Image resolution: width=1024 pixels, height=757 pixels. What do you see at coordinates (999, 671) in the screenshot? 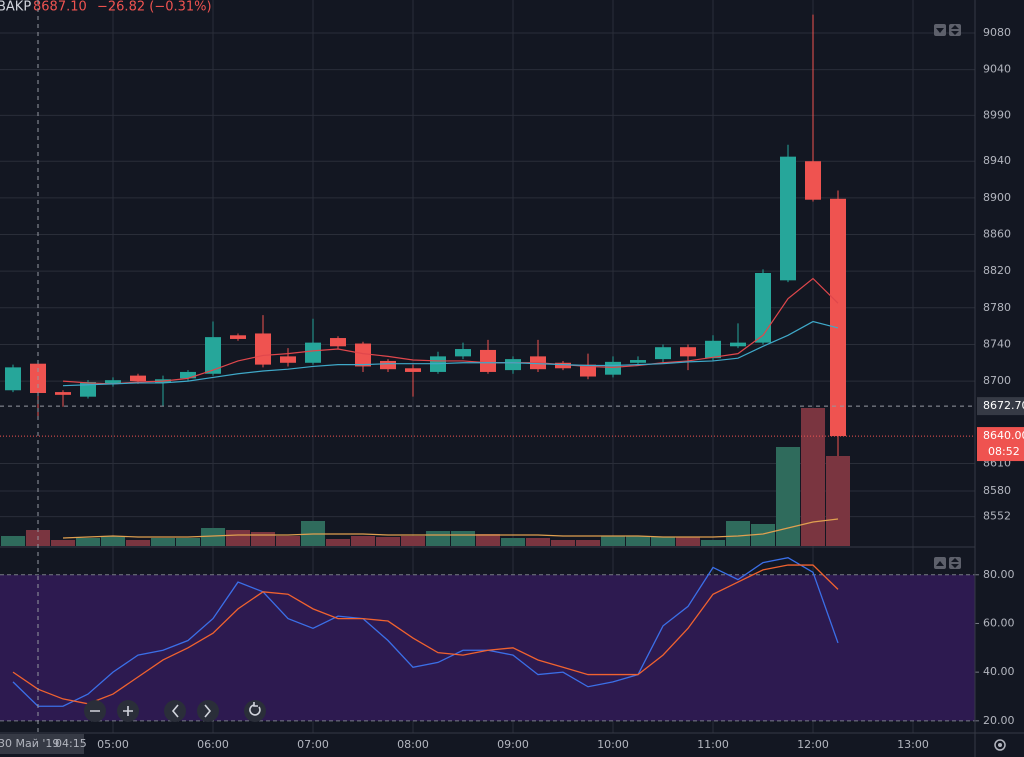
I see `y-tick-label: 40.00` at bounding box center [999, 671].